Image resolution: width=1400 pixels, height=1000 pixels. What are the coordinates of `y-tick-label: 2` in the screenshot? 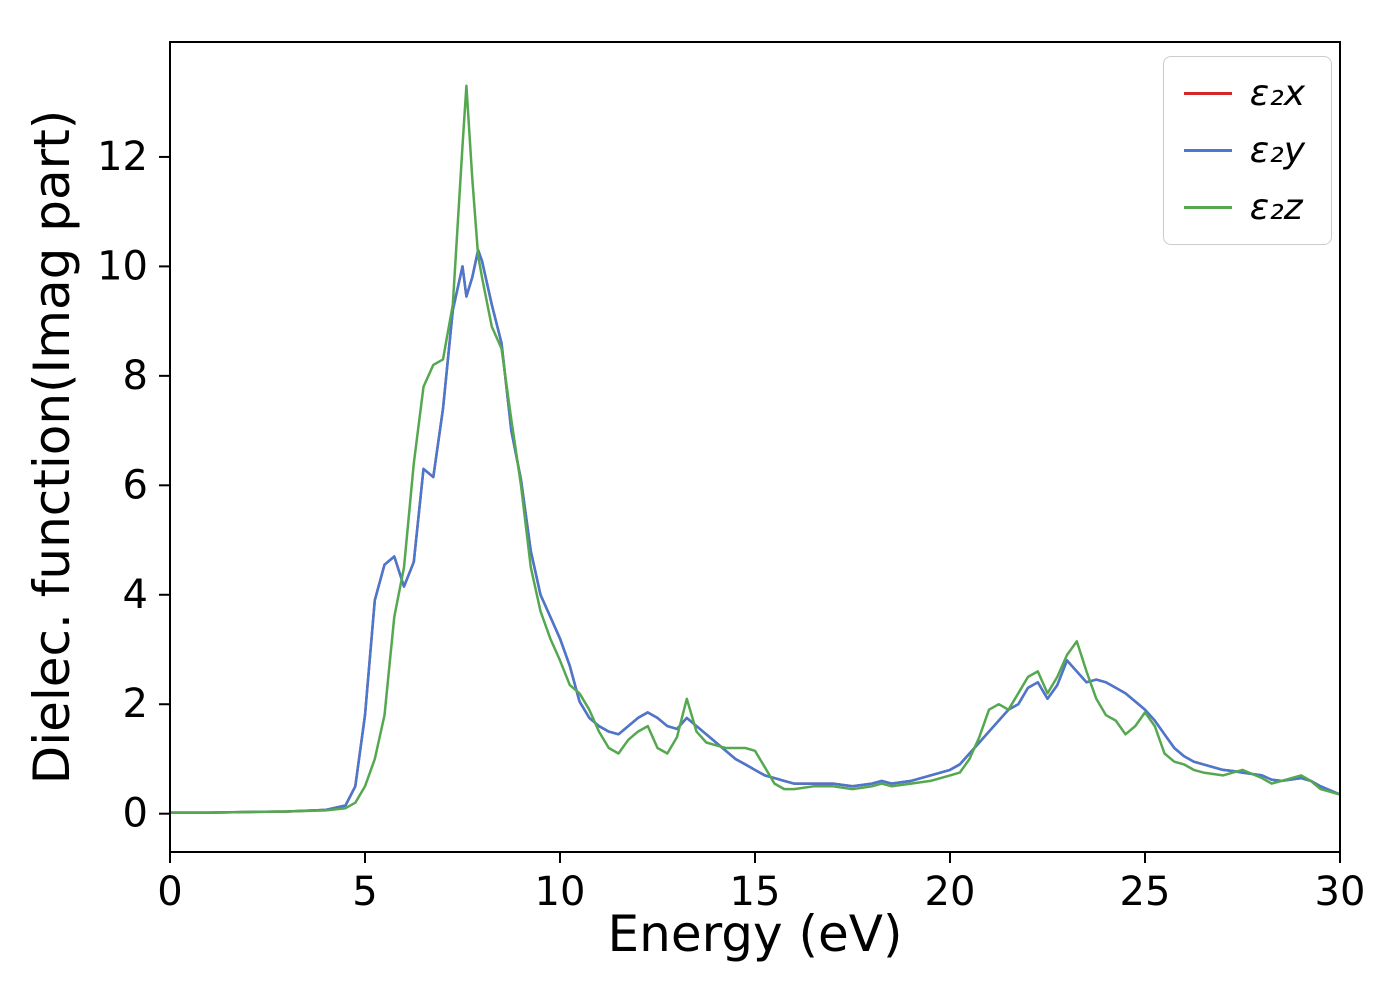 It's located at (135, 704).